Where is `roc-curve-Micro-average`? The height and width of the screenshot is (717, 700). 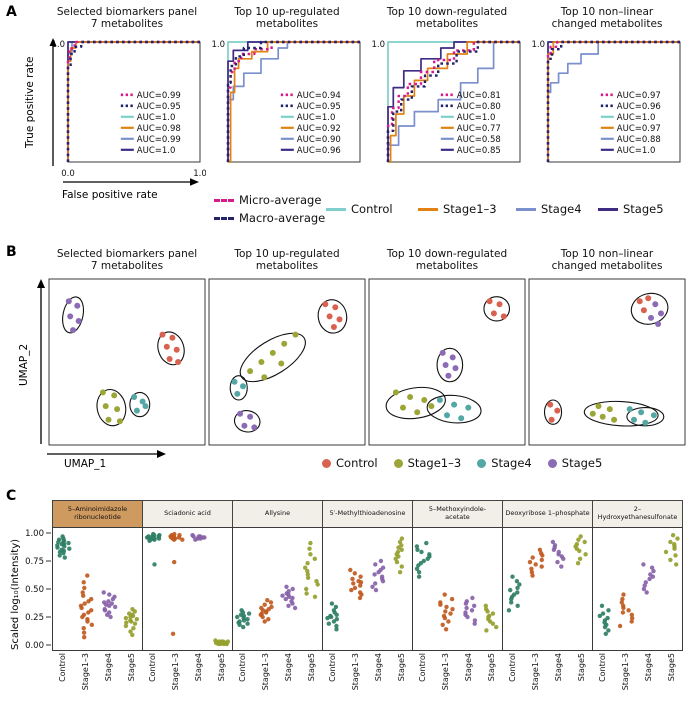 roc-curve-Micro-average is located at coordinates (293, 101).